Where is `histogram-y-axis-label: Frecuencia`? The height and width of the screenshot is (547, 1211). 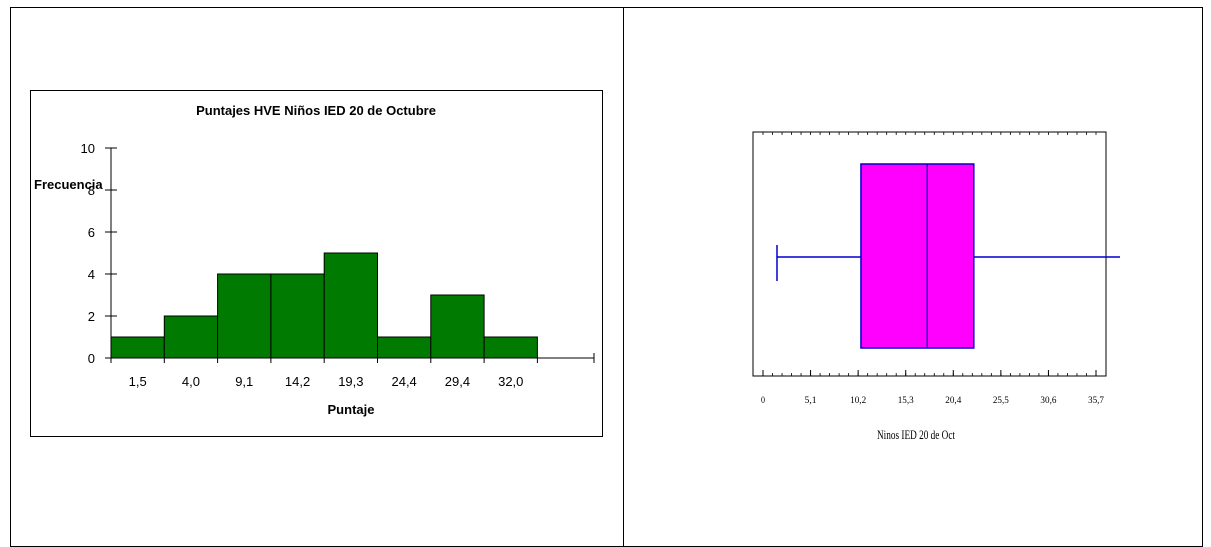 histogram-y-axis-label: Frecuencia is located at coordinates (68, 184).